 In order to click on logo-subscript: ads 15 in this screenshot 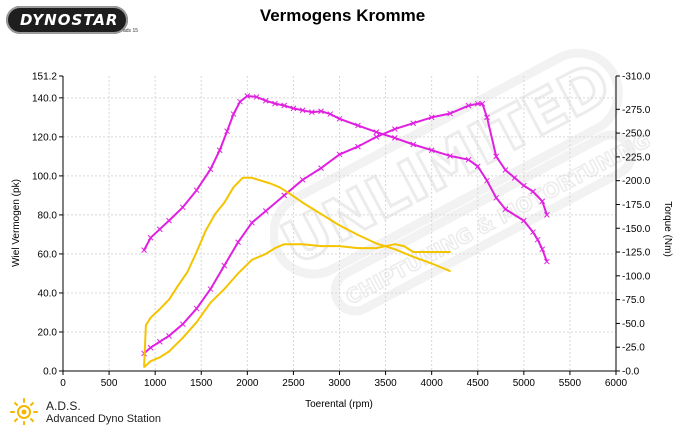, I will do `click(131, 31)`.